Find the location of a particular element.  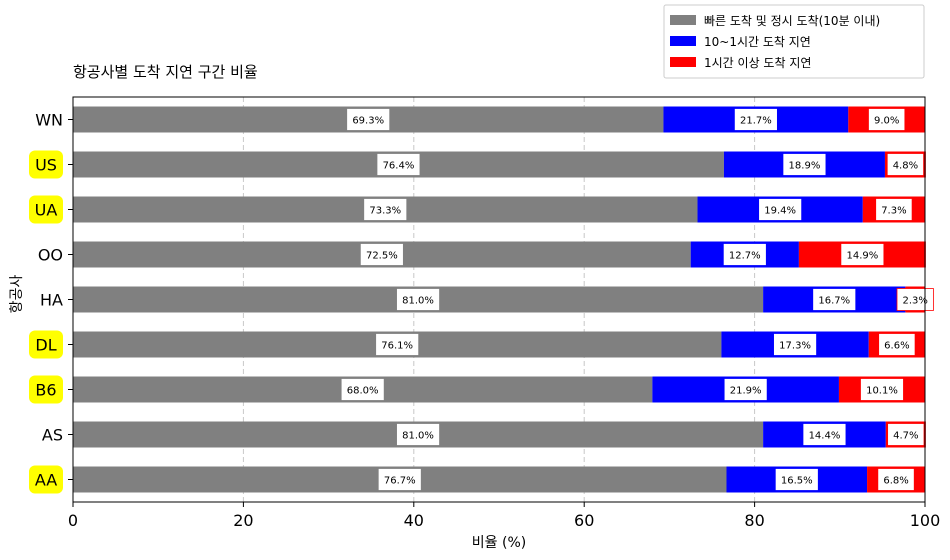

value-label: 6.6% is located at coordinates (896, 346).